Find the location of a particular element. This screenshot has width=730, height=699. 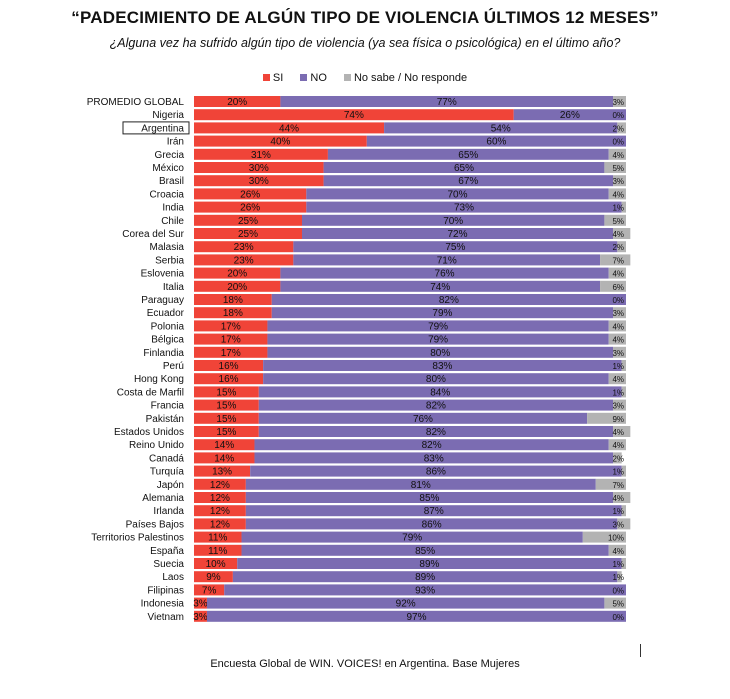

data-label: 67% is located at coordinates (468, 181).